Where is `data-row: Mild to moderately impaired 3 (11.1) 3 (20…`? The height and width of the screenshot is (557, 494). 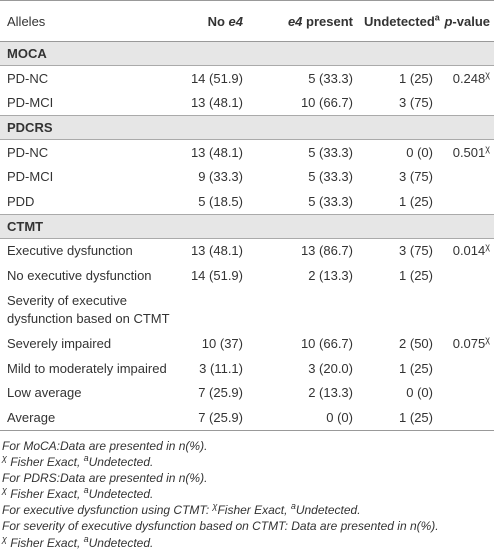 data-row: Mild to moderately impaired 3 (11.1) 3 (20… is located at coordinates (247, 368).